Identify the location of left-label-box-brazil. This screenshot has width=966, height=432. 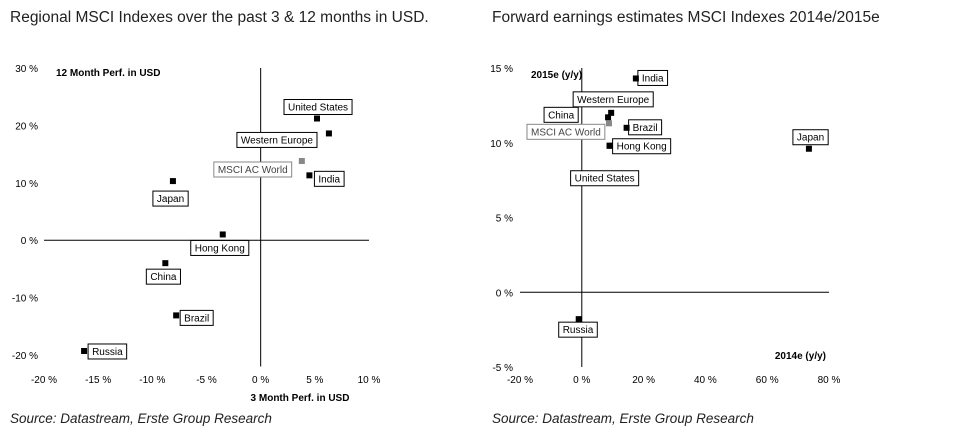
(196, 317).